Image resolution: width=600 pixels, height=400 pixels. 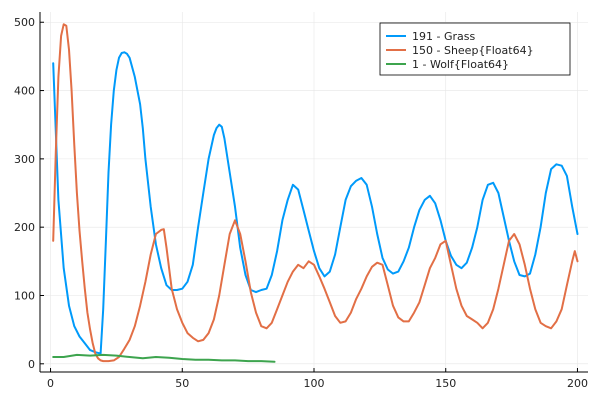 I want to click on x-tick-label: 50, so click(x=182, y=383).